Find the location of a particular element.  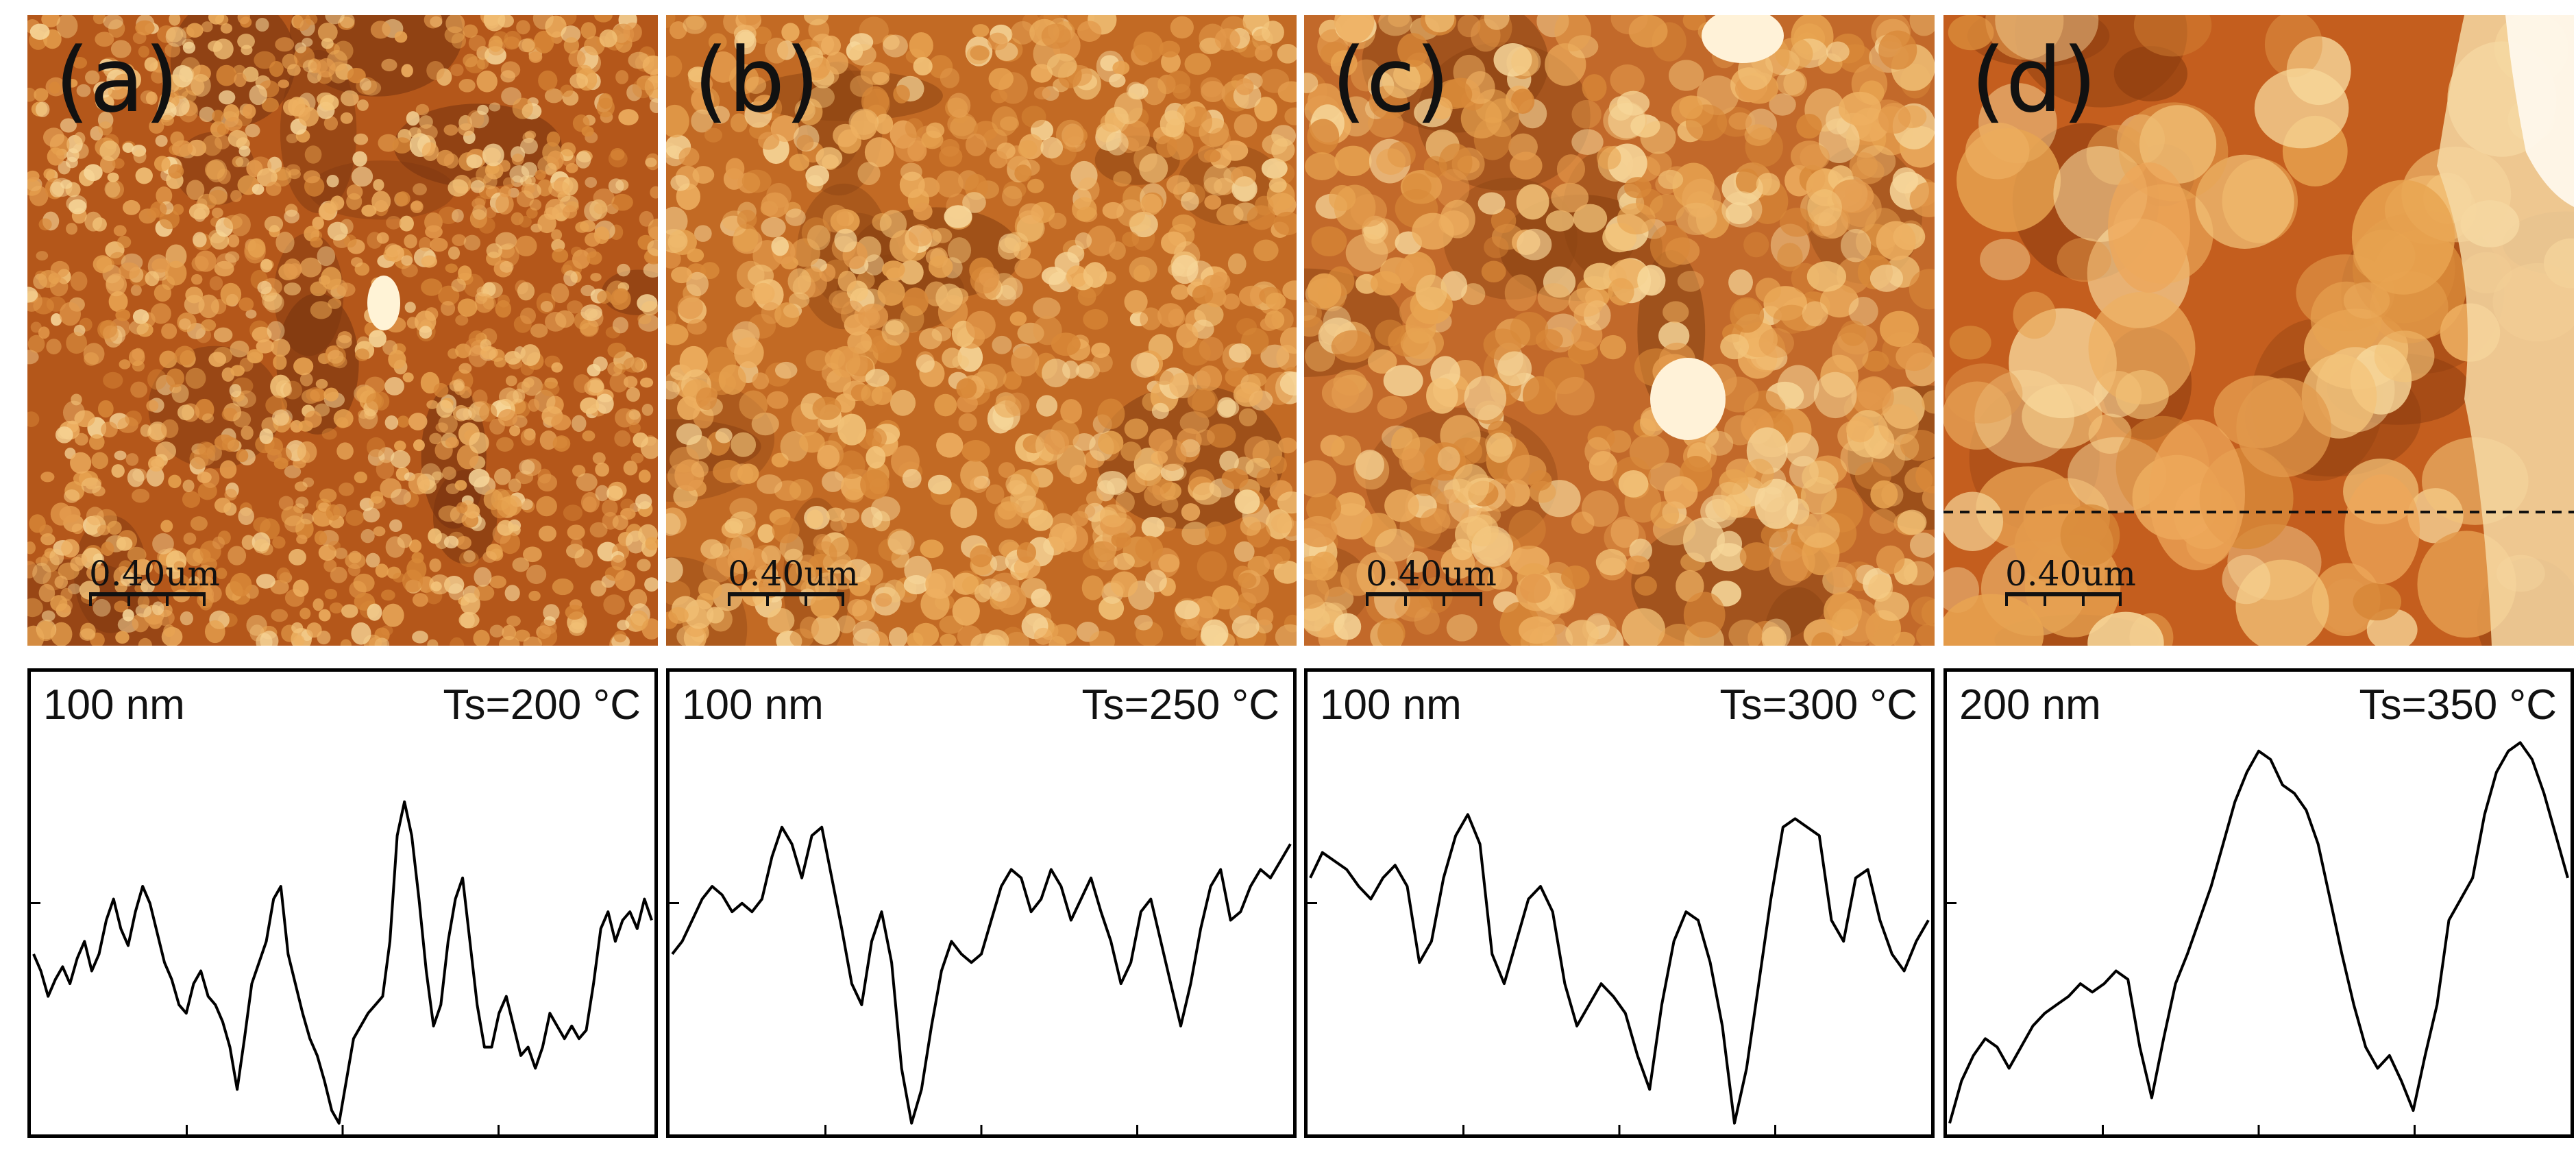

substrate-temperature-label: Ts=250 °C is located at coordinates (1180, 705).